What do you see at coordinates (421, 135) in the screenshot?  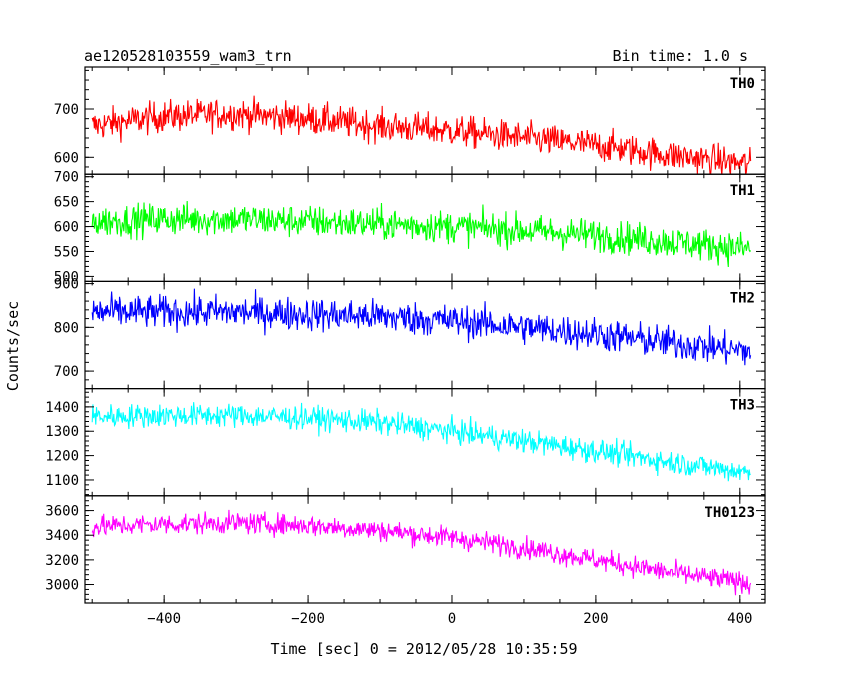 I see `series-line-th0` at bounding box center [421, 135].